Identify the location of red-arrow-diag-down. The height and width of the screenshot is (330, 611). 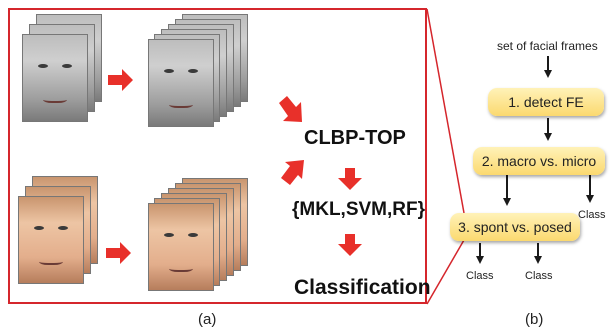
(290, 109).